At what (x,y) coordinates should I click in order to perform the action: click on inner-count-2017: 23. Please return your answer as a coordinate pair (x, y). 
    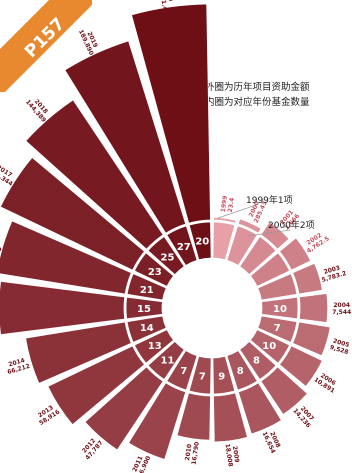
    Looking at the image, I should click on (155, 272).